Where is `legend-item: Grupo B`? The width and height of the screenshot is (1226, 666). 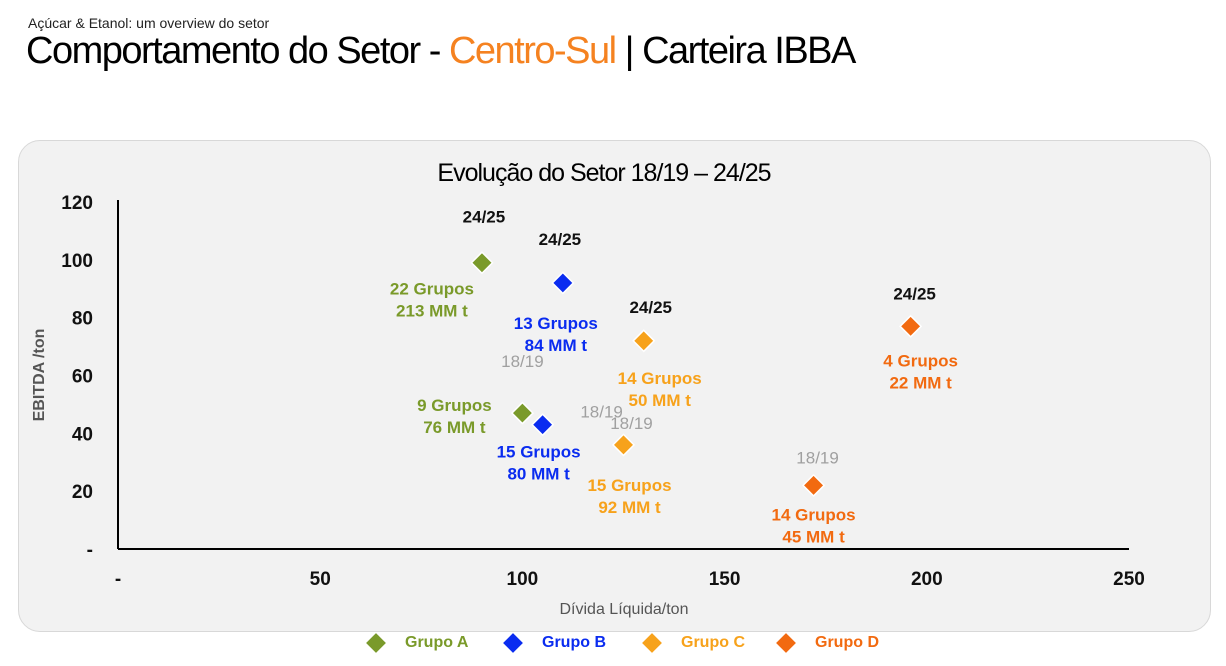 legend-item: Grupo B is located at coordinates (554, 643).